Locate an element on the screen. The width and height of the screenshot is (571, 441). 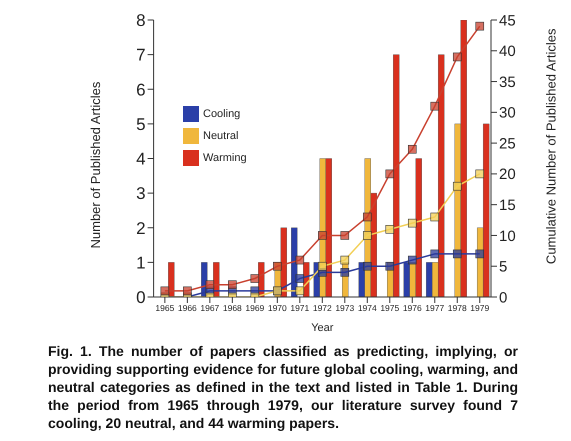
y2-axis-title: Cumulative Number of Published Articles is located at coordinates (551, 146).